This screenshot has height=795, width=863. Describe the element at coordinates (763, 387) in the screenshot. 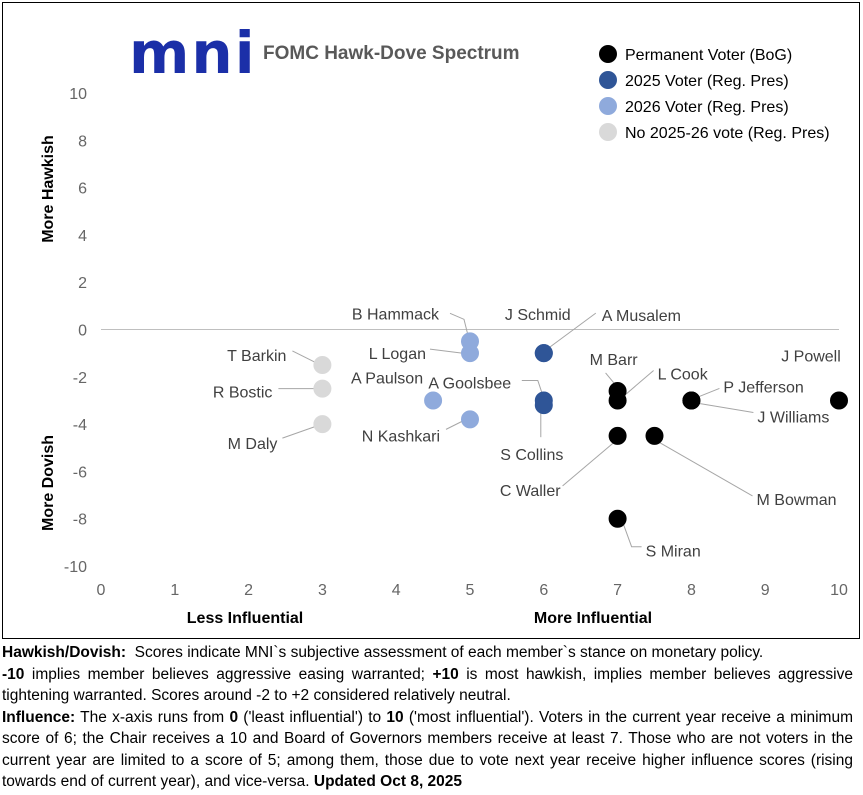

I see `label-p-jefferson: P Jefferson` at that location.